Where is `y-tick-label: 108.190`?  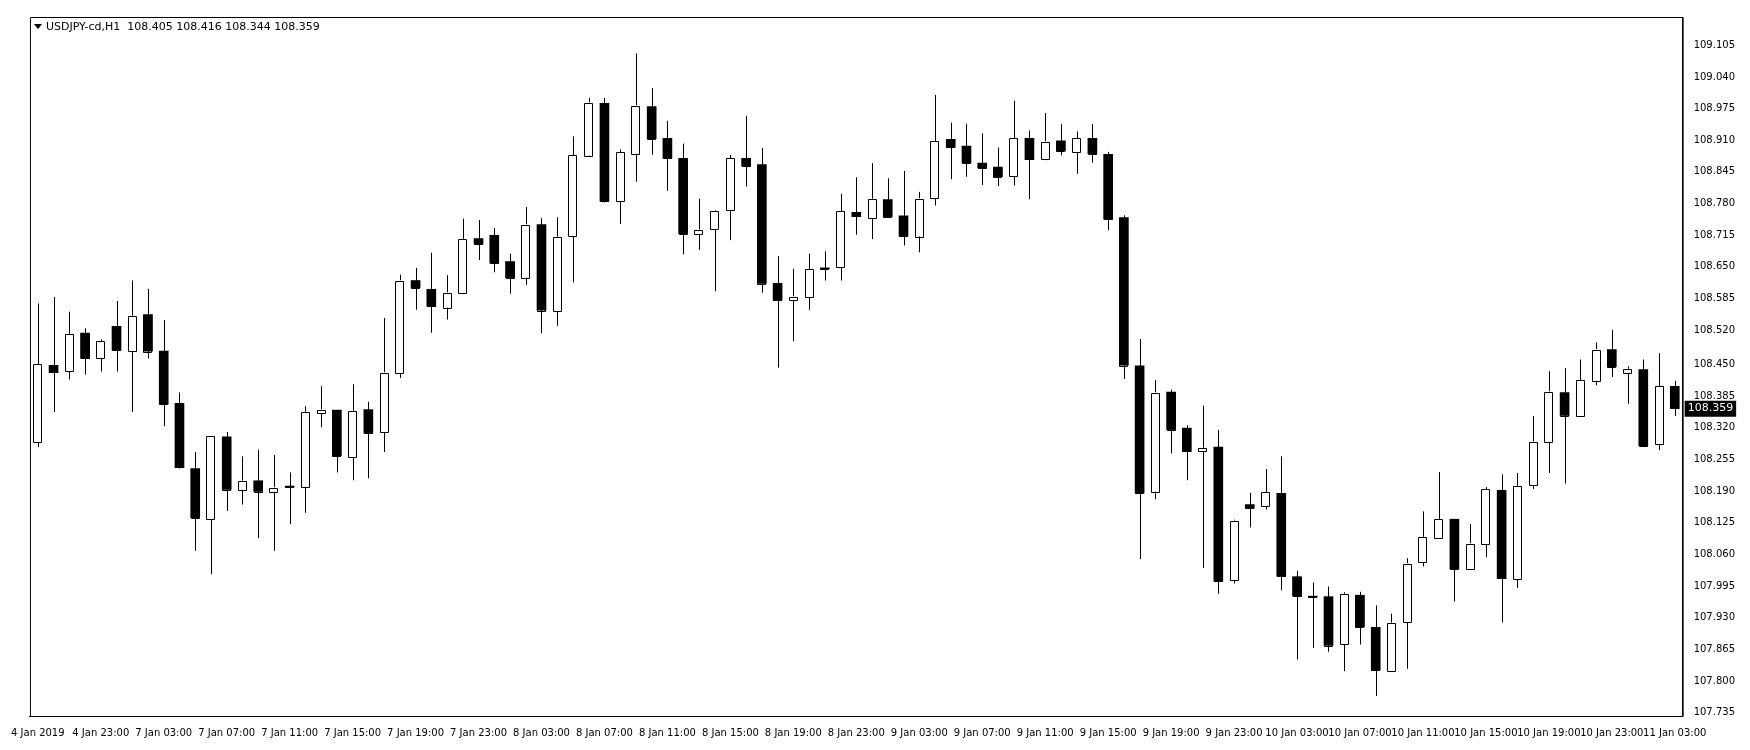
y-tick-label: 108.190 is located at coordinates (1714, 490).